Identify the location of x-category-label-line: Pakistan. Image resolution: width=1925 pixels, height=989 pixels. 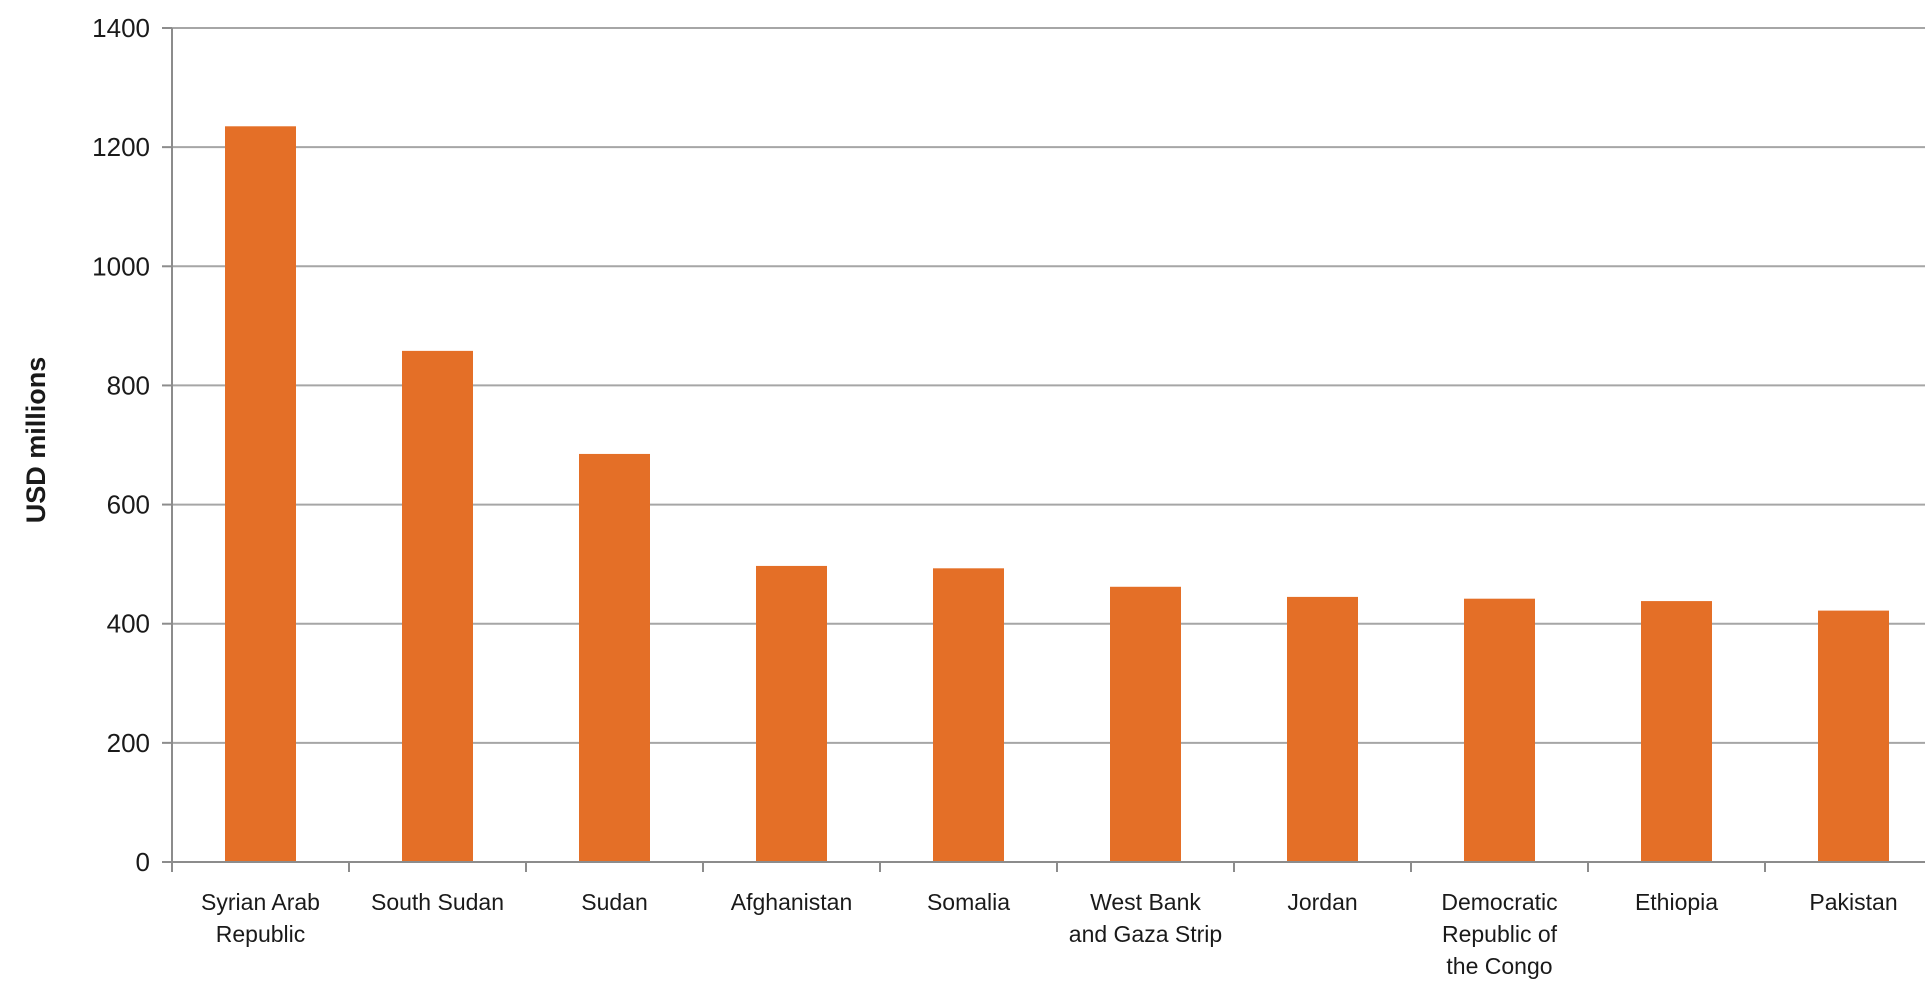
(1853, 902).